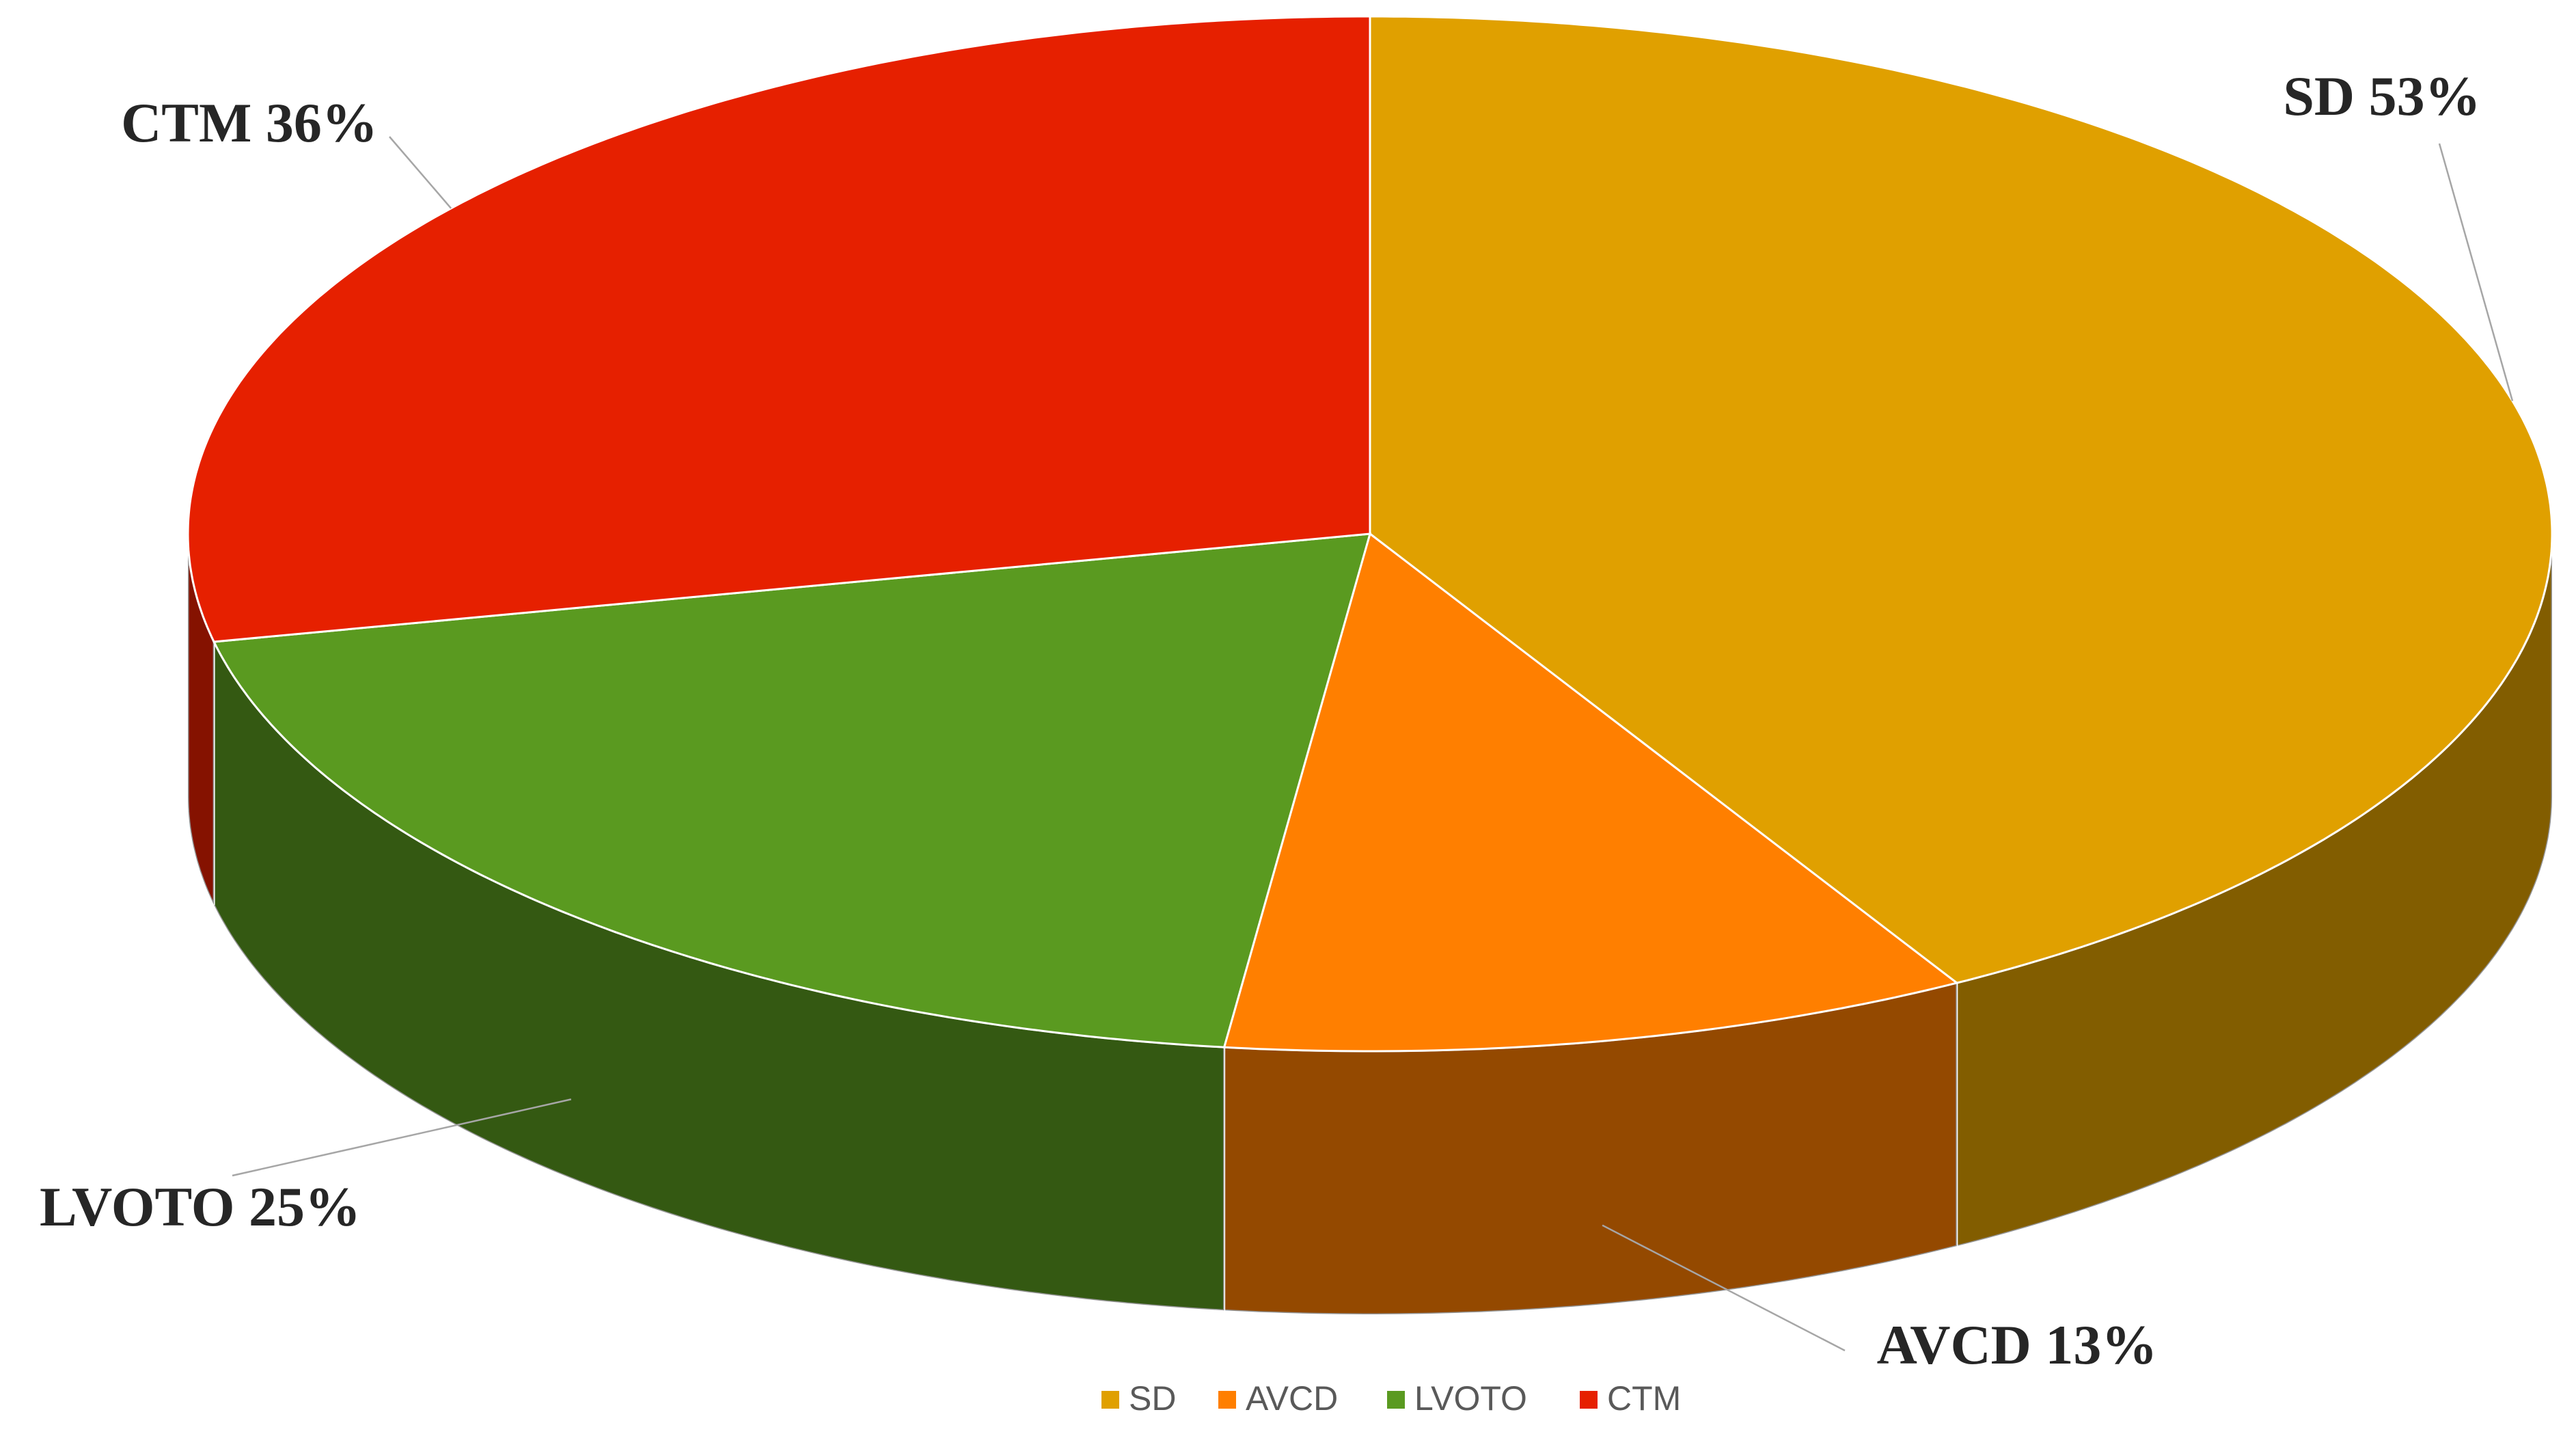  What do you see at coordinates (1591, 792) in the screenshot?
I see `slice` at bounding box center [1591, 792].